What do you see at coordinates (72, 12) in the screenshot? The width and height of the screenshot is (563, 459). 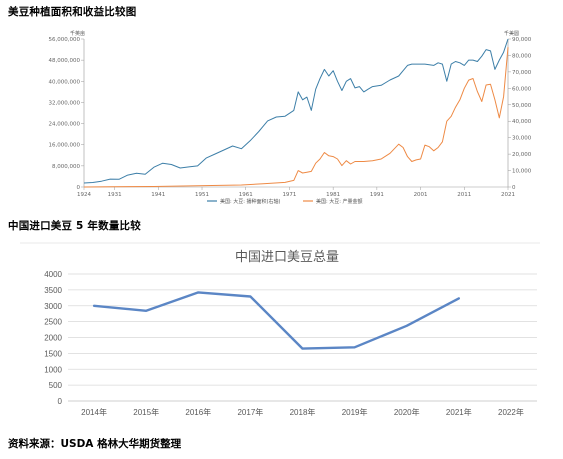 I see `chart1-title: 美豆种植面积和收益比较图` at bounding box center [72, 12].